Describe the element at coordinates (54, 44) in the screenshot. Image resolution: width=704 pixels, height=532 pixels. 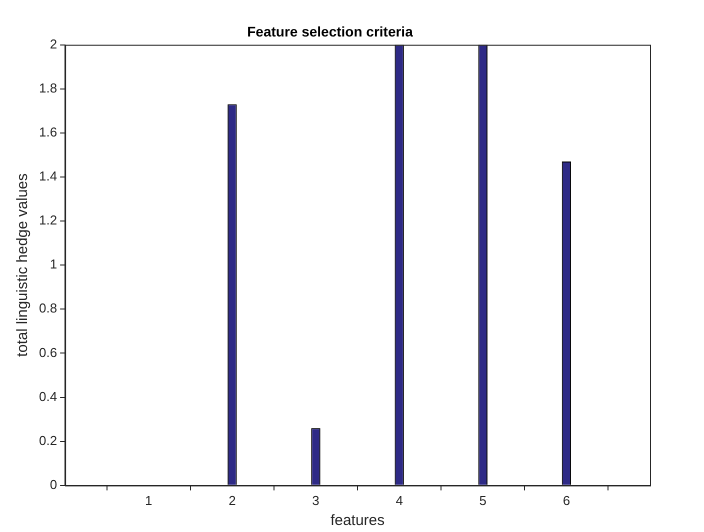
I see `y-tick-label: 2` at that location.